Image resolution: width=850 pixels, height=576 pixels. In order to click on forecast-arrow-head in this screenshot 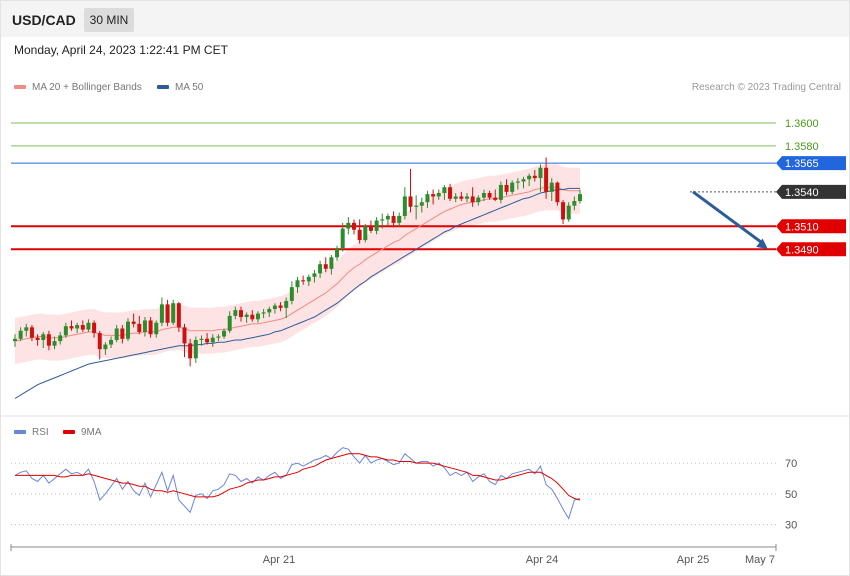, I will do `click(762, 244)`.